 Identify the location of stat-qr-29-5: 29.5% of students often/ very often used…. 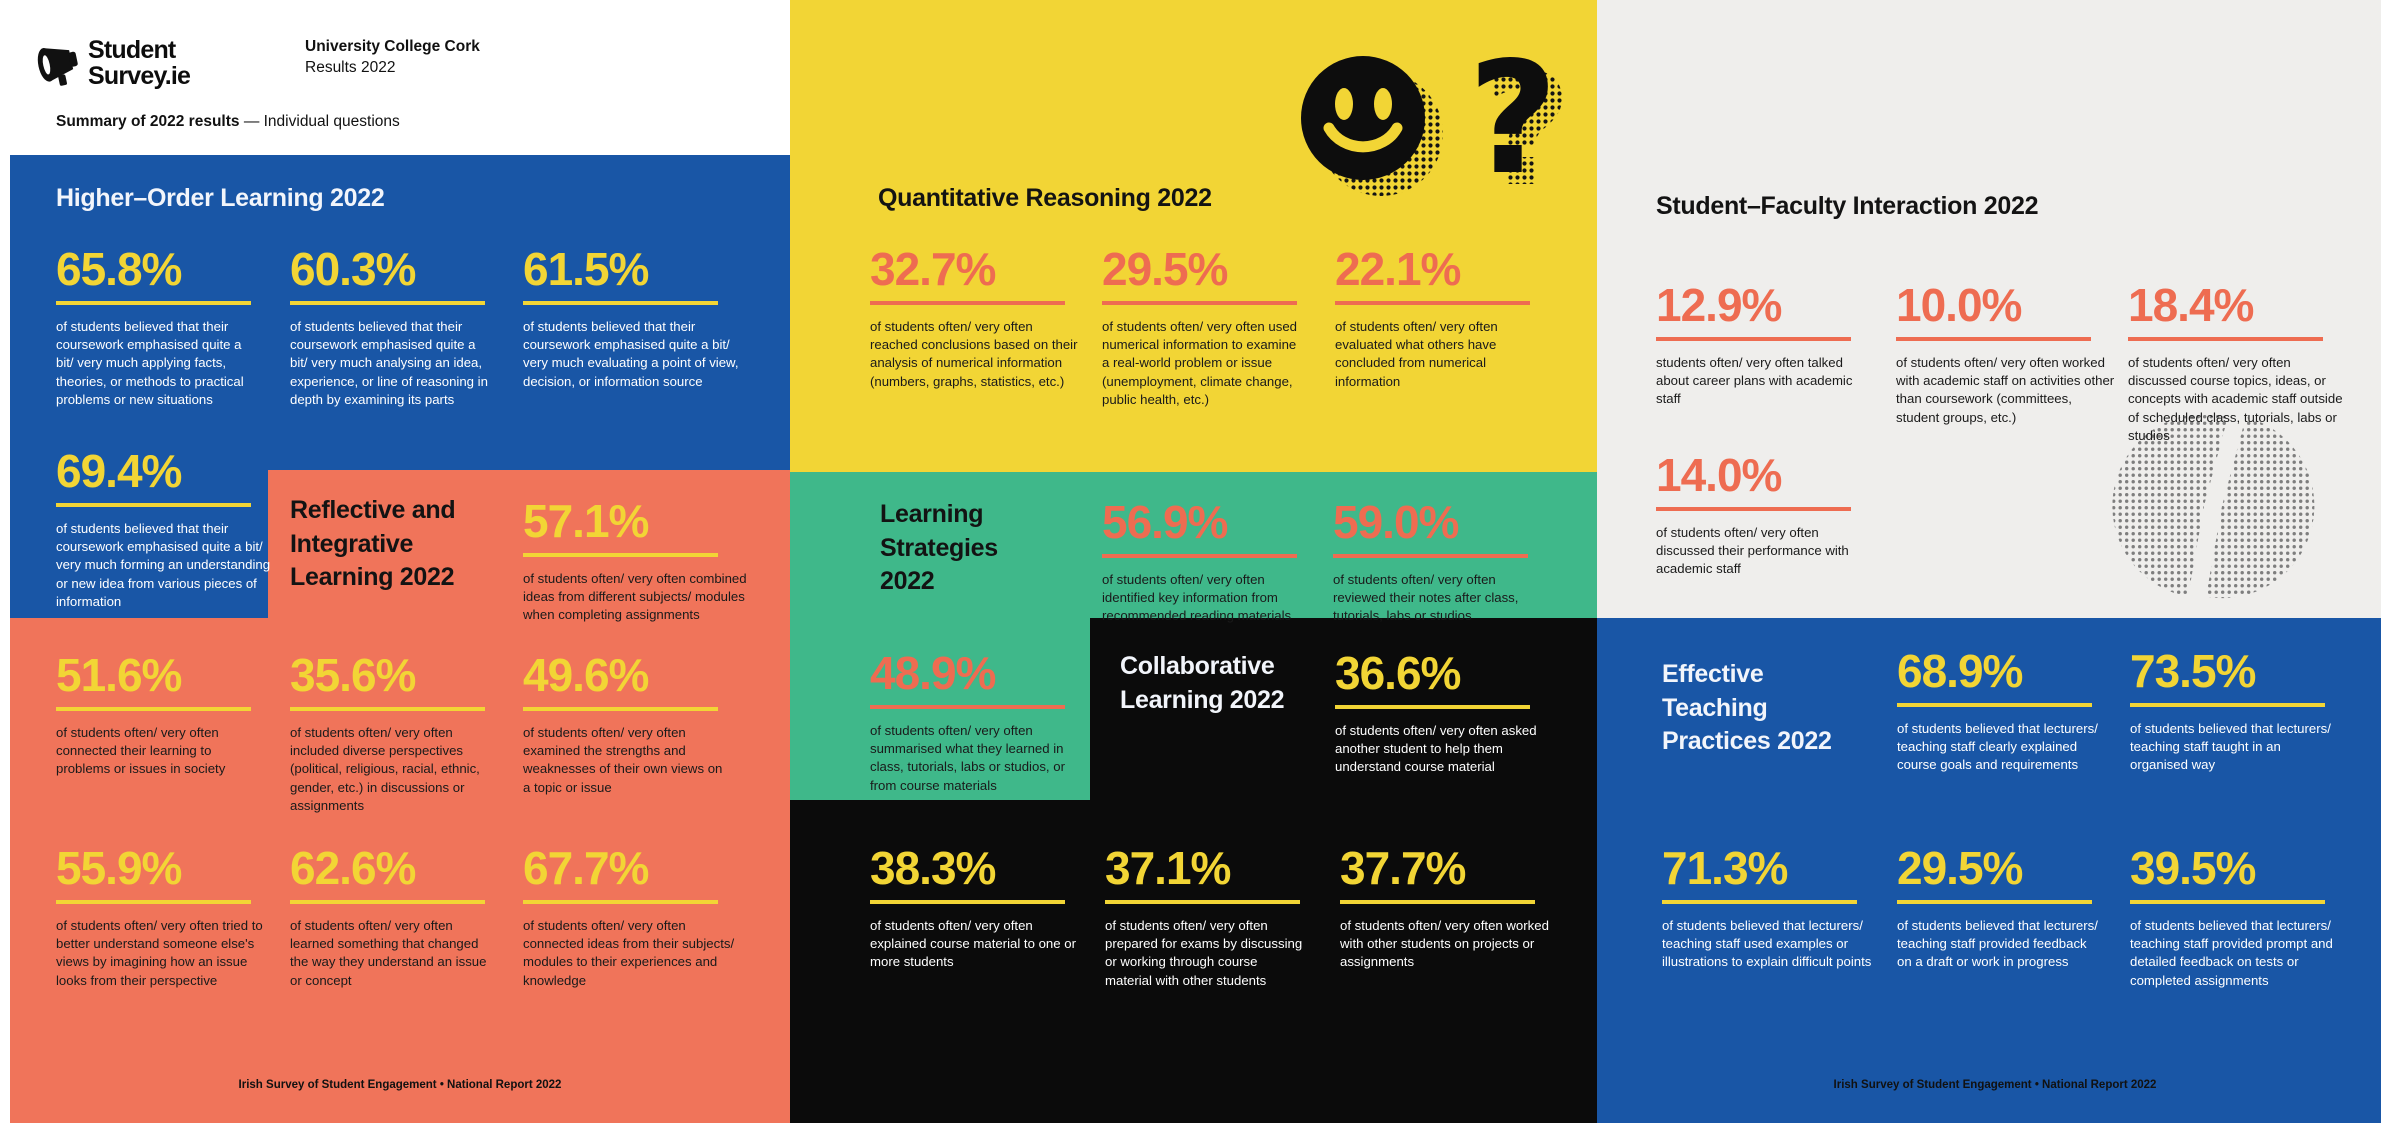
(1204, 327).